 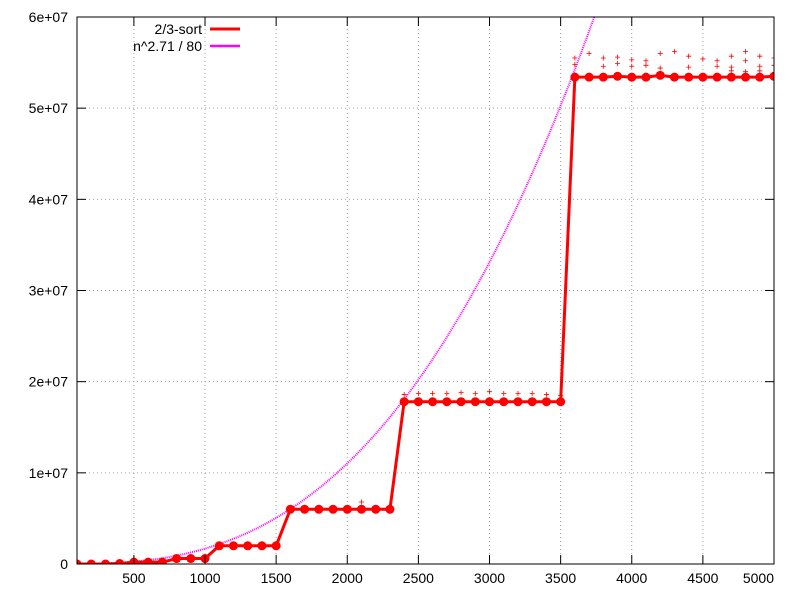 What do you see at coordinates (49, 473) in the screenshot?
I see `y-tick-label: 1e+07` at bounding box center [49, 473].